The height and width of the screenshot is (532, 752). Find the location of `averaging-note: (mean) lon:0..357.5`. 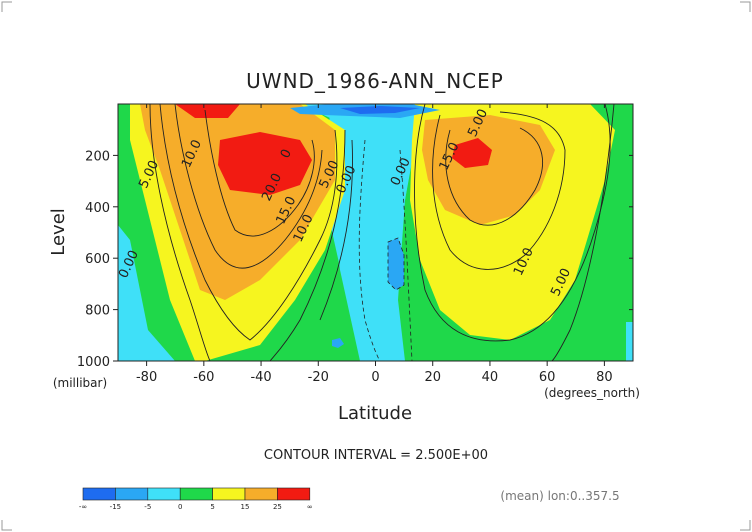

averaging-note: (mean) lon:0..357.5 is located at coordinates (559, 496).